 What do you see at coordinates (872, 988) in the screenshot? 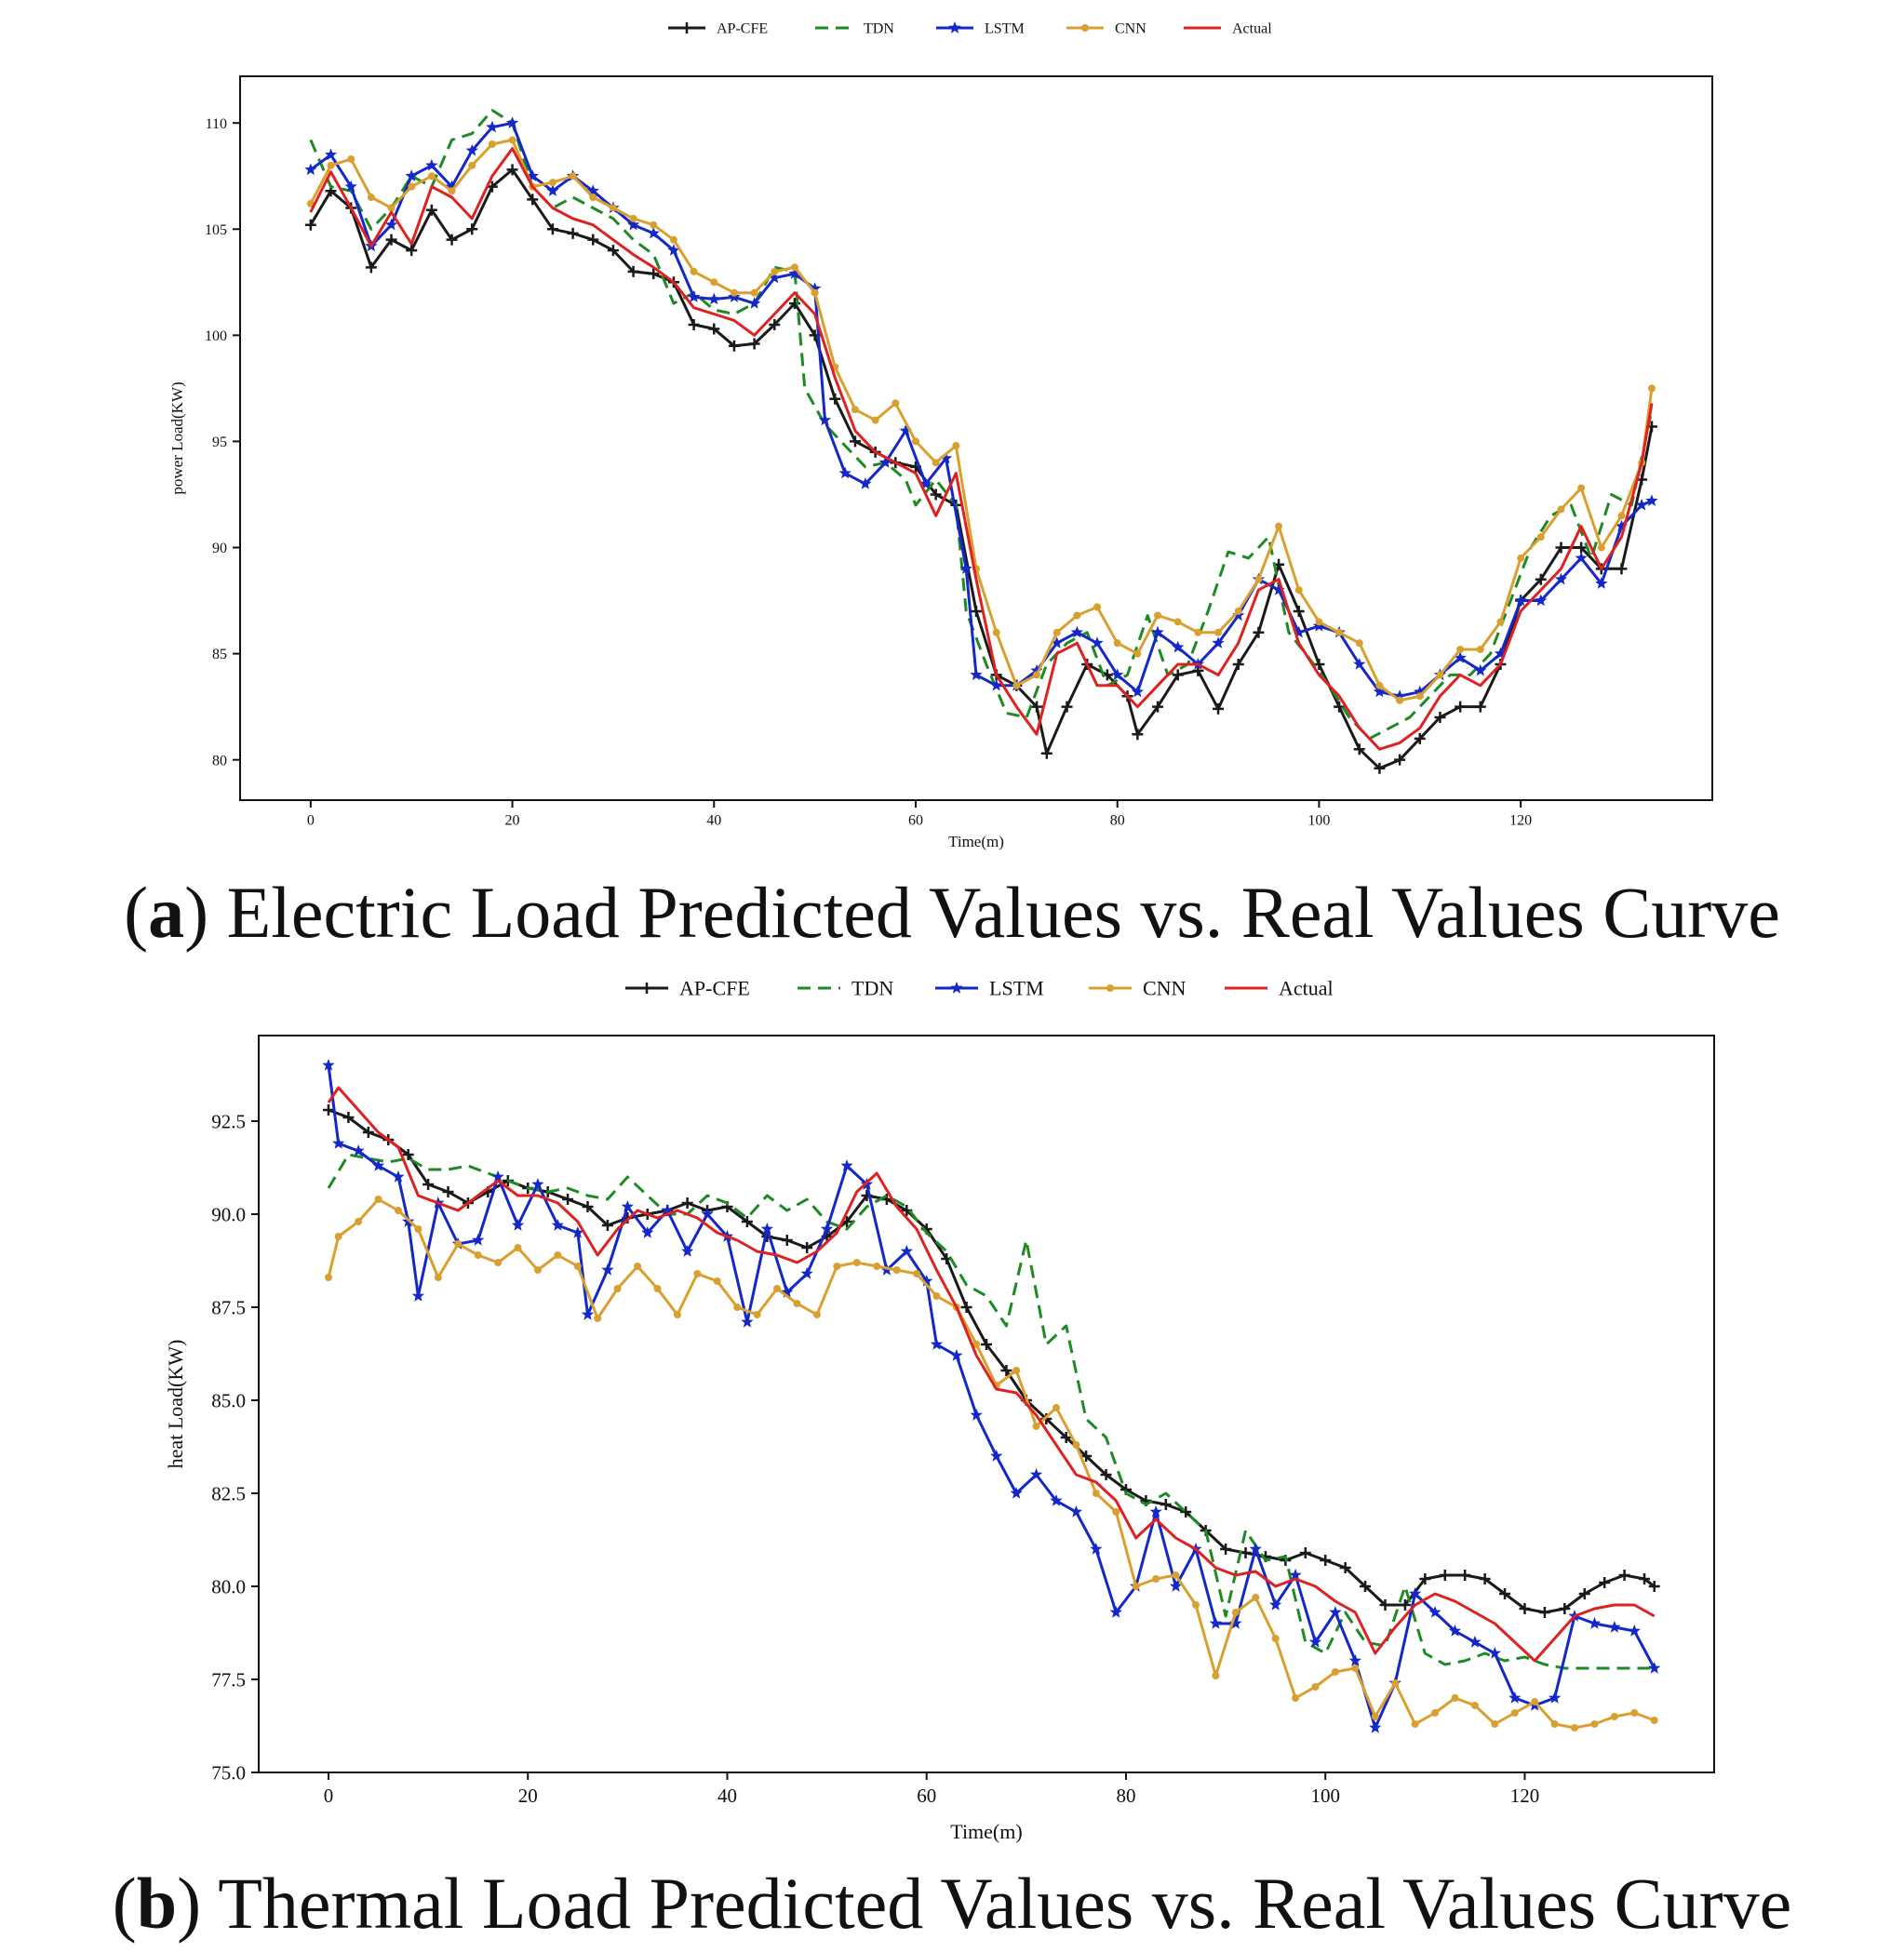
I see `legend-label-tdn: TDN` at bounding box center [872, 988].